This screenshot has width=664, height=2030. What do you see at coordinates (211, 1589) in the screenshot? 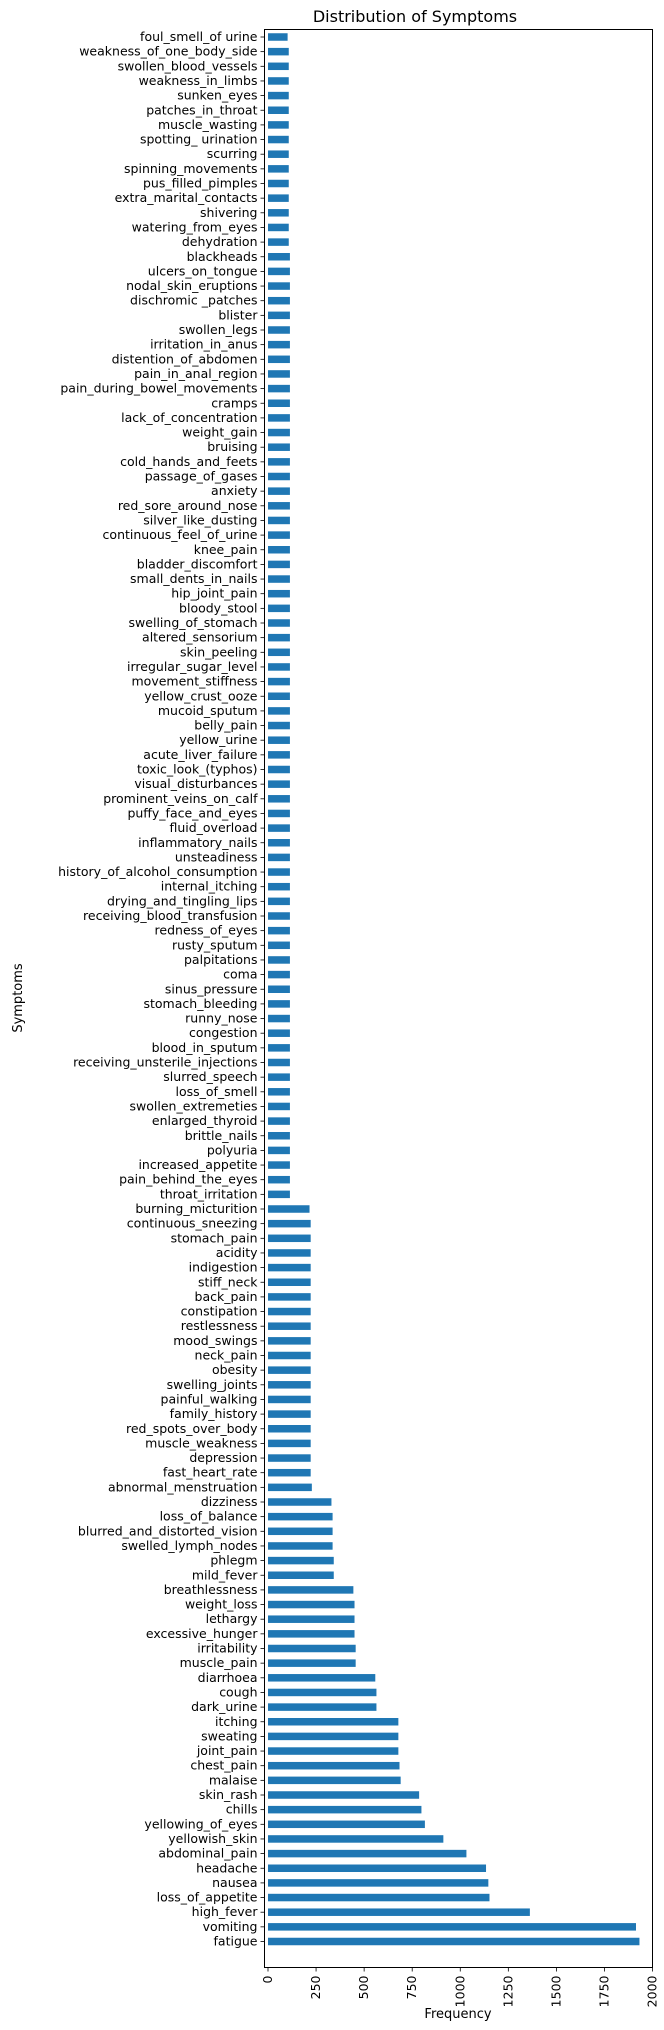
I see `y-tick-label: breathlessness` at bounding box center [211, 1589].